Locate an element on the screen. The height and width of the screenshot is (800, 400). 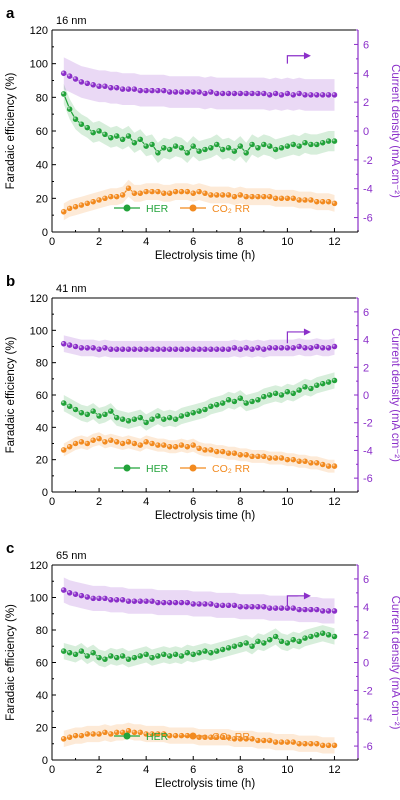
y-left-tick-label: 80 is located at coordinates (42, 364).